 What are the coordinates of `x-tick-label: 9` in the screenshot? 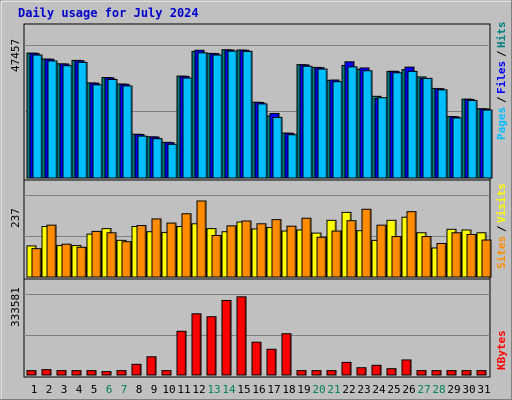 It's located at (154, 389).